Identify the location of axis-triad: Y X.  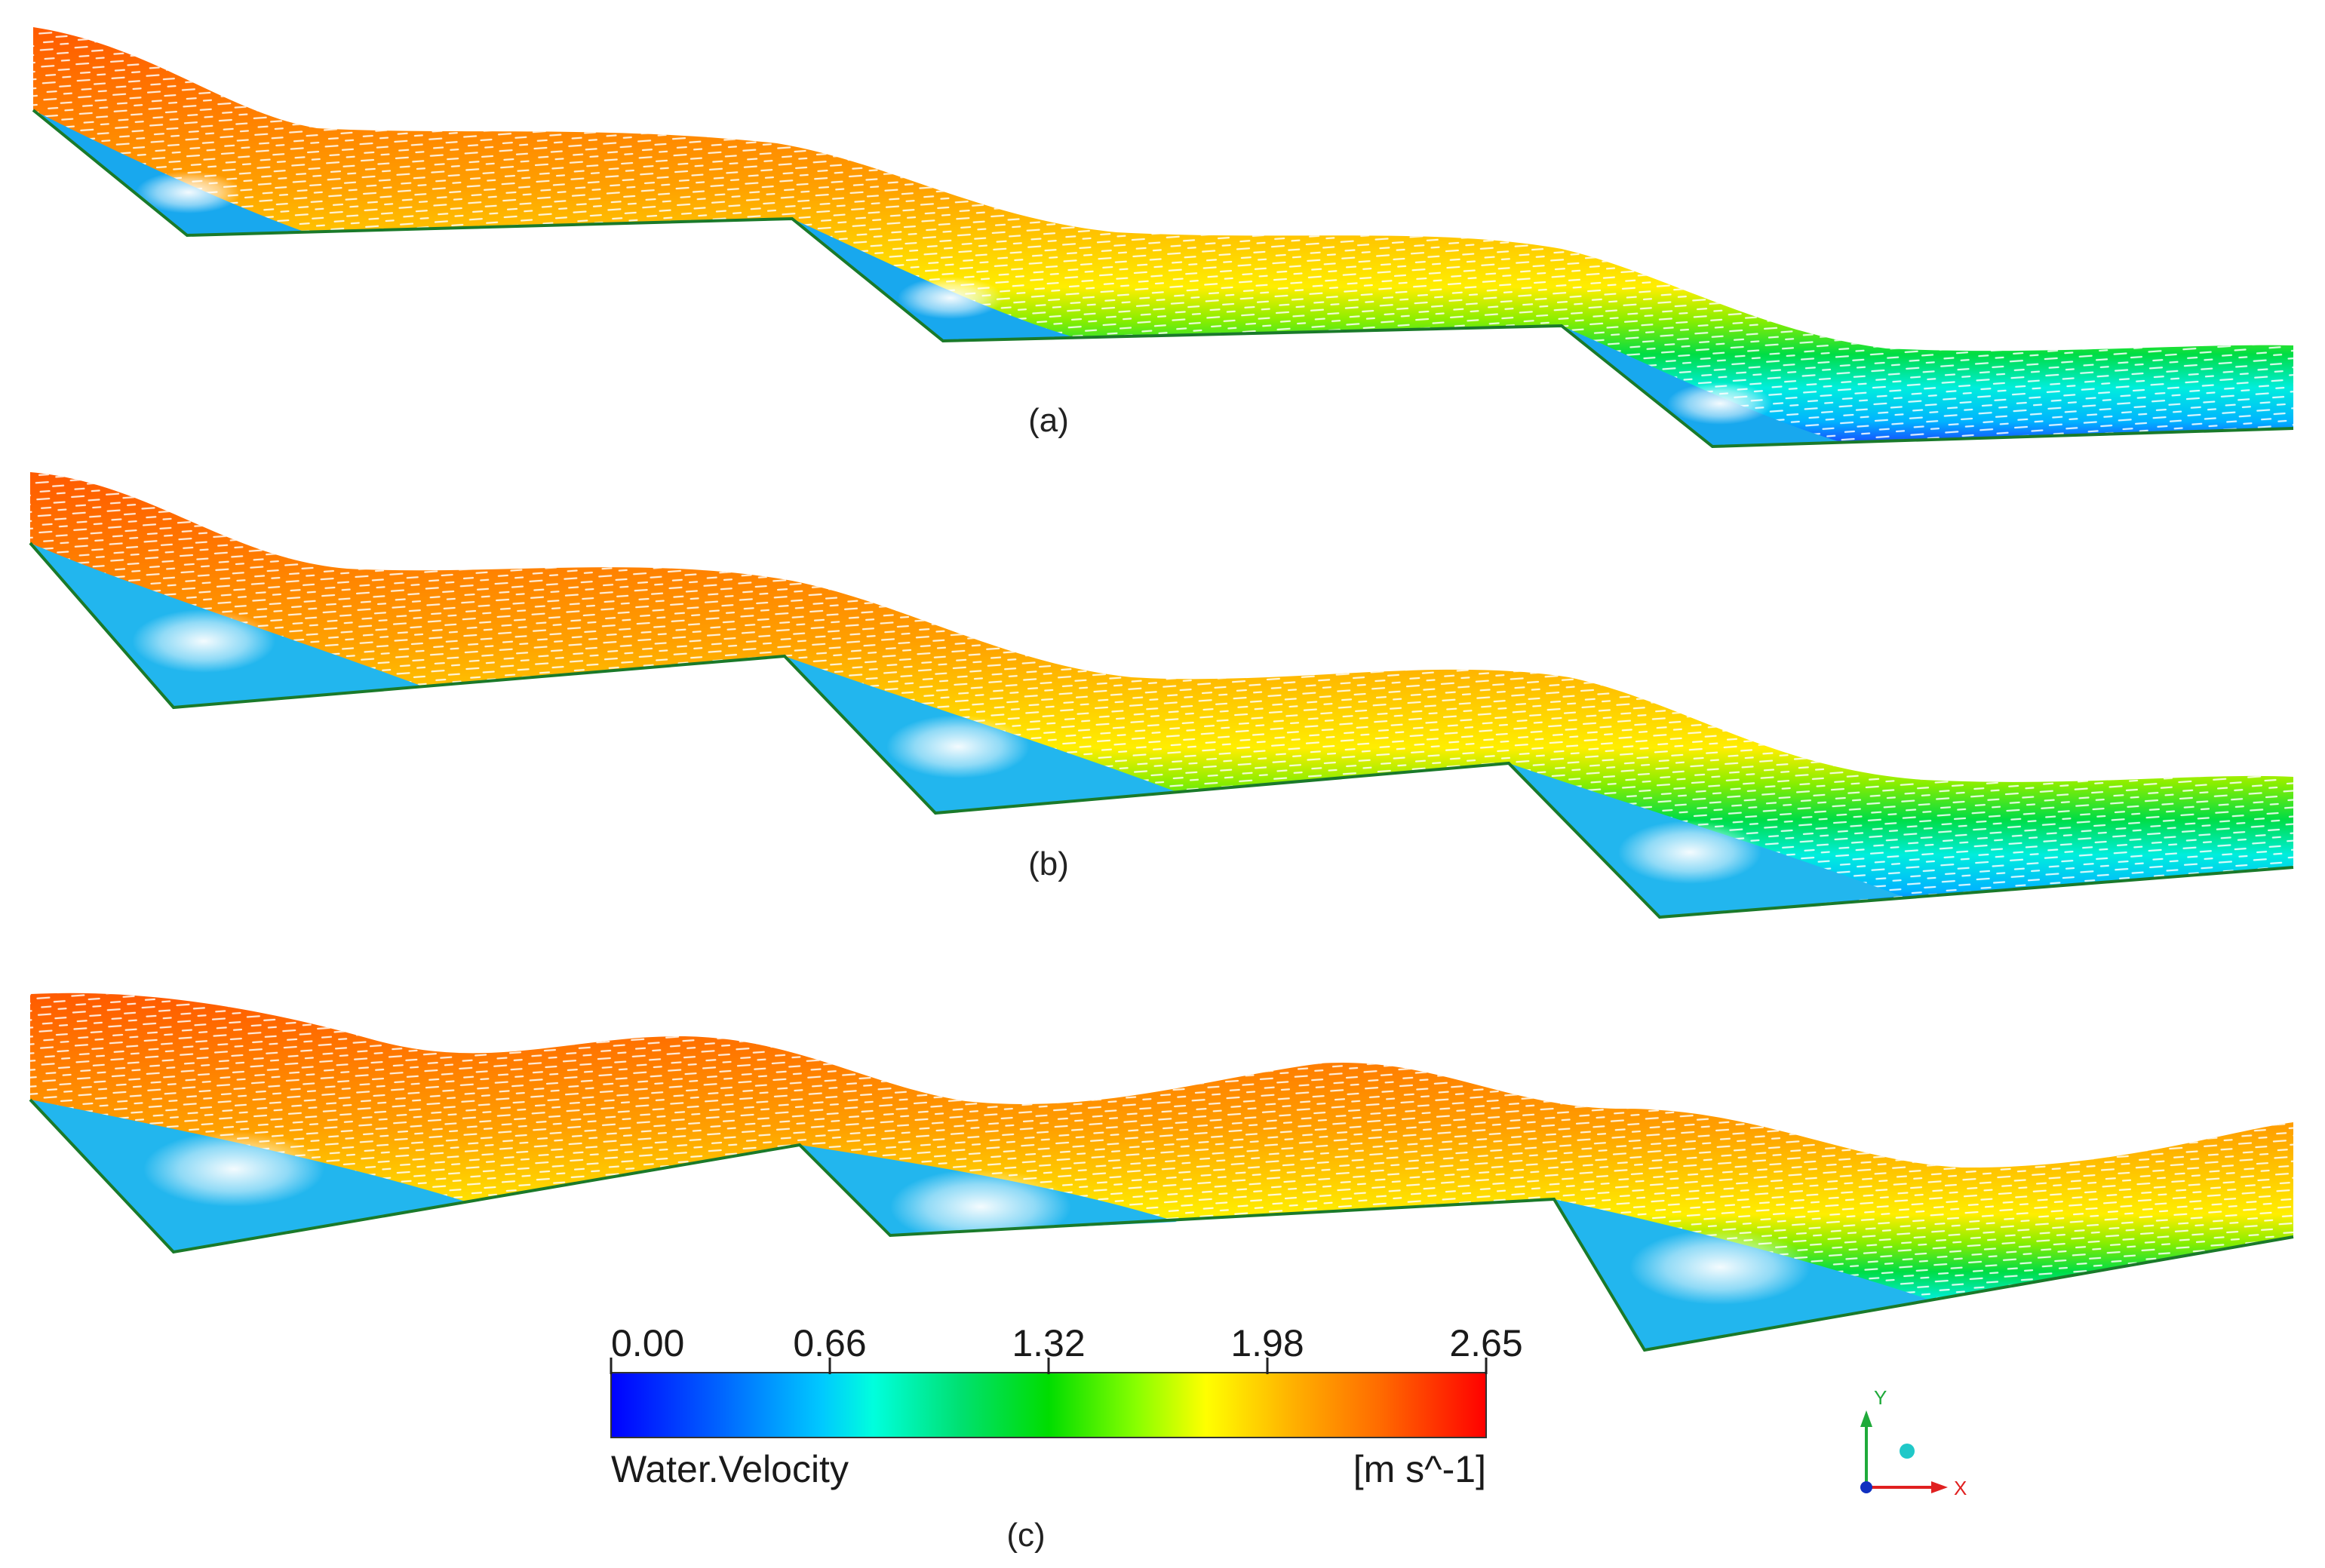
(1913, 1443).